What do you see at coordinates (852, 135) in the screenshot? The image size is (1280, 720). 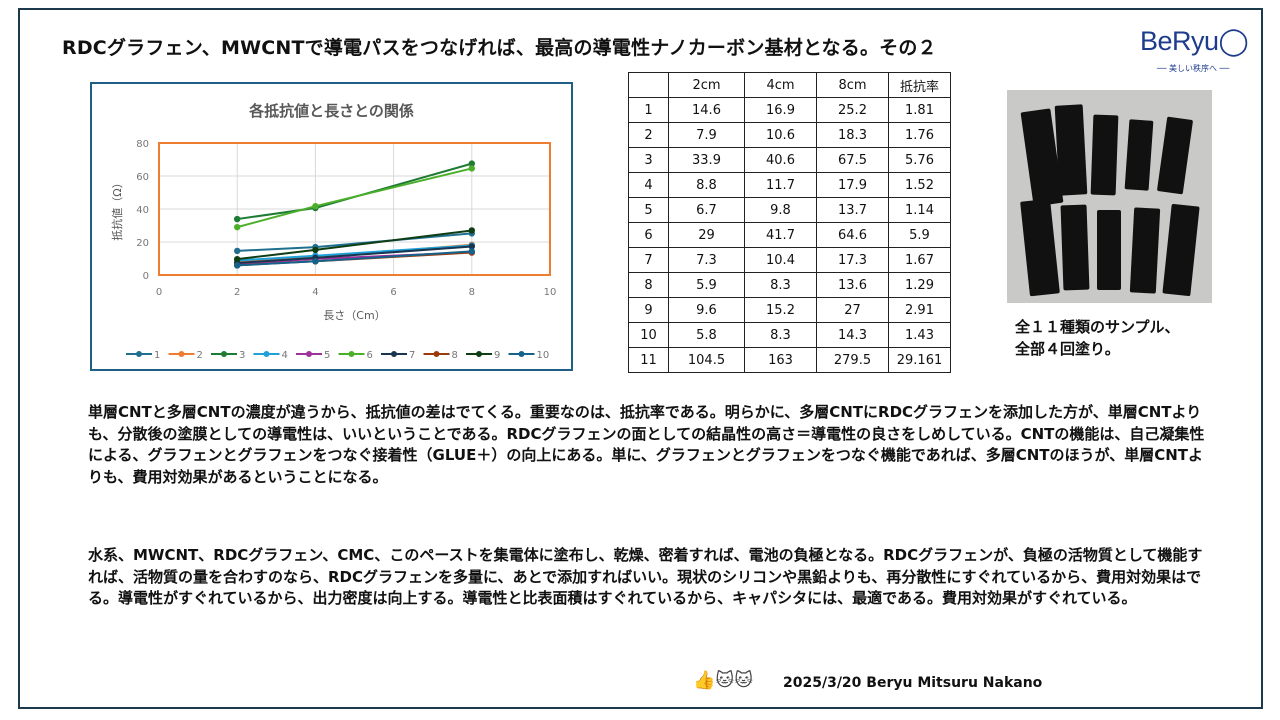 I see `table-cell: 18.3` at bounding box center [852, 135].